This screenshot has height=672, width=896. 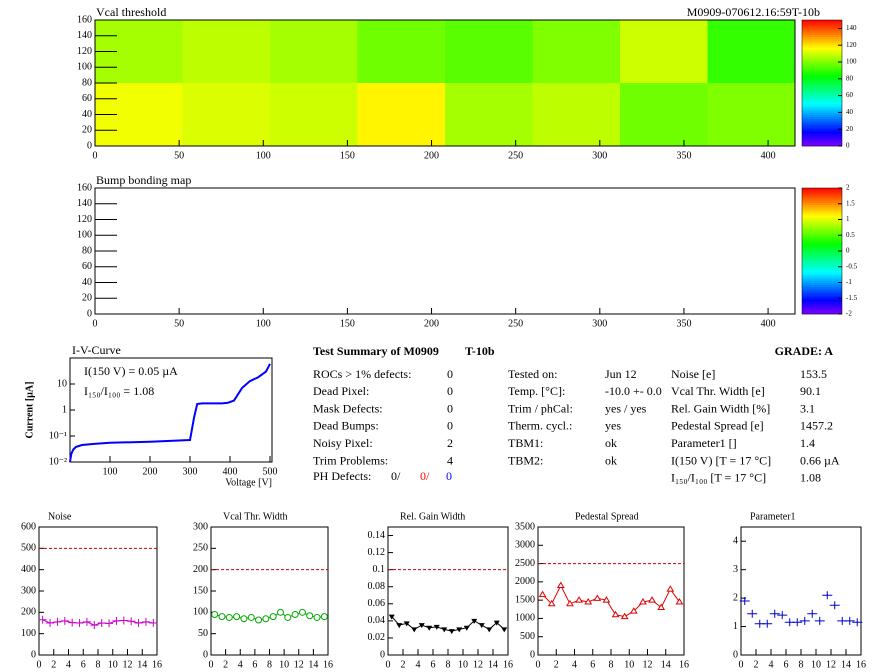 I want to click on y-tick-label: 0, so click(x=89, y=145).